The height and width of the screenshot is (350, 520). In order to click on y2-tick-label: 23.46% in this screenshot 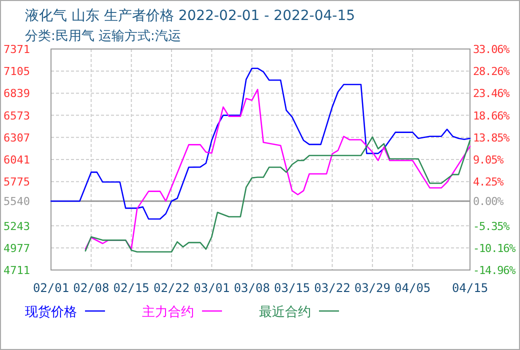, I will do `click(491, 93)`.